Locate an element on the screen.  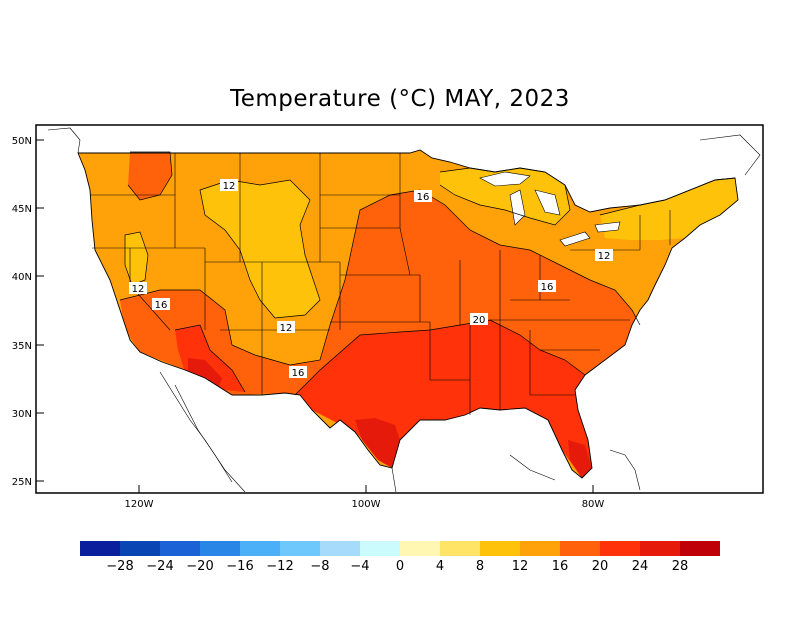
band-24-28-florida is located at coordinates (580, 459).